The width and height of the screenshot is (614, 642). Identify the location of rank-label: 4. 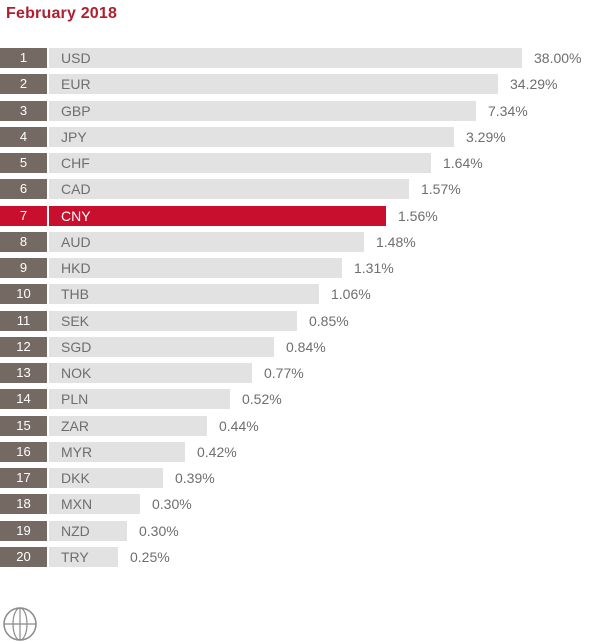
(23, 136).